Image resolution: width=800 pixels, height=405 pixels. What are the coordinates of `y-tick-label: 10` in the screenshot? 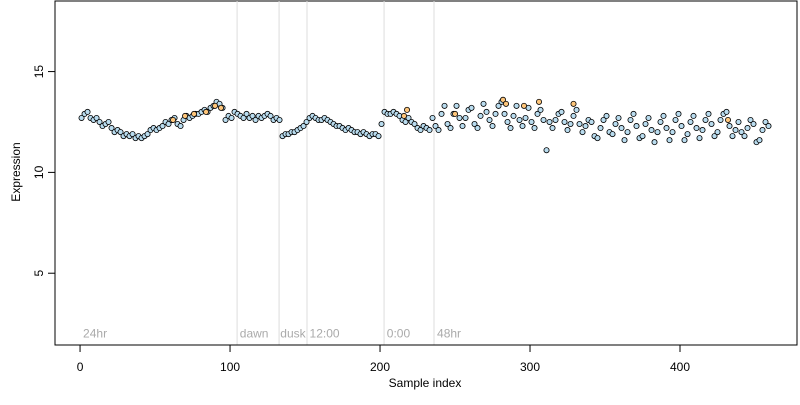 It's located at (39, 172).